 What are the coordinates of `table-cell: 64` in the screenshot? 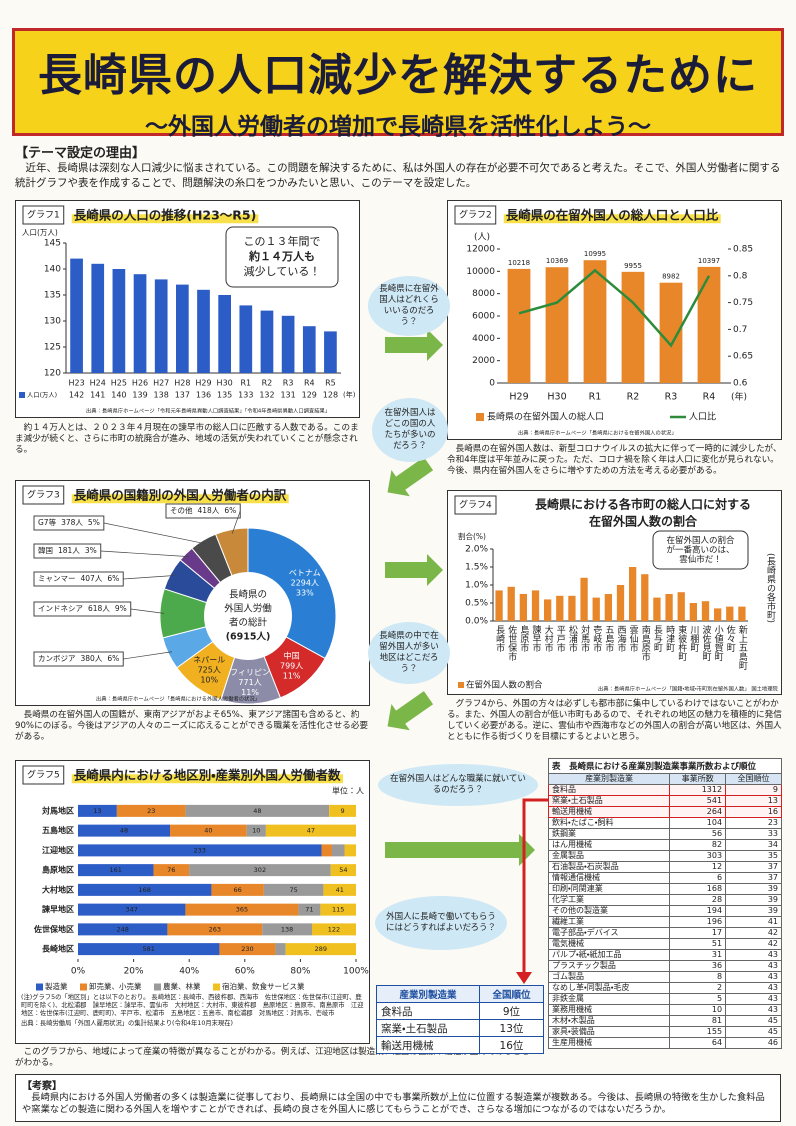 It's located at (698, 1043).